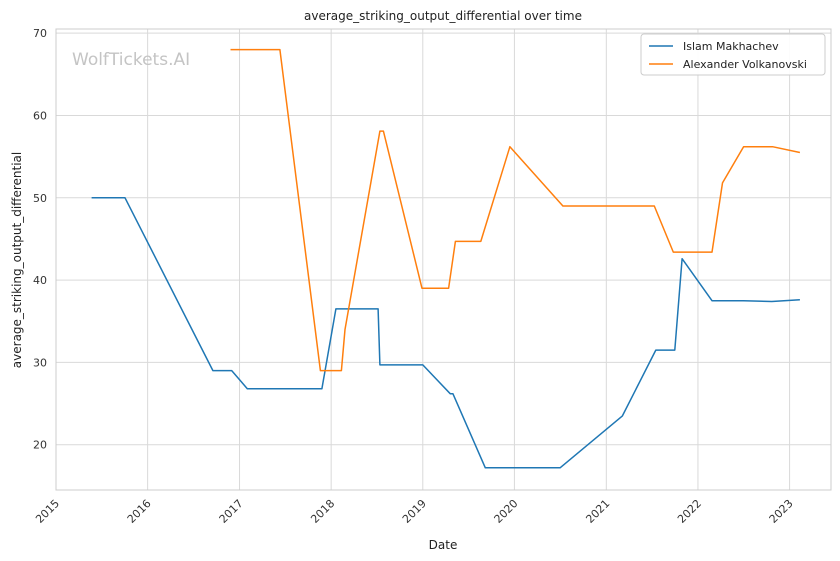 Image resolution: width=840 pixels, height=561 pixels. Describe the element at coordinates (781, 511) in the screenshot. I see `x-tick-label: 2023` at that location.